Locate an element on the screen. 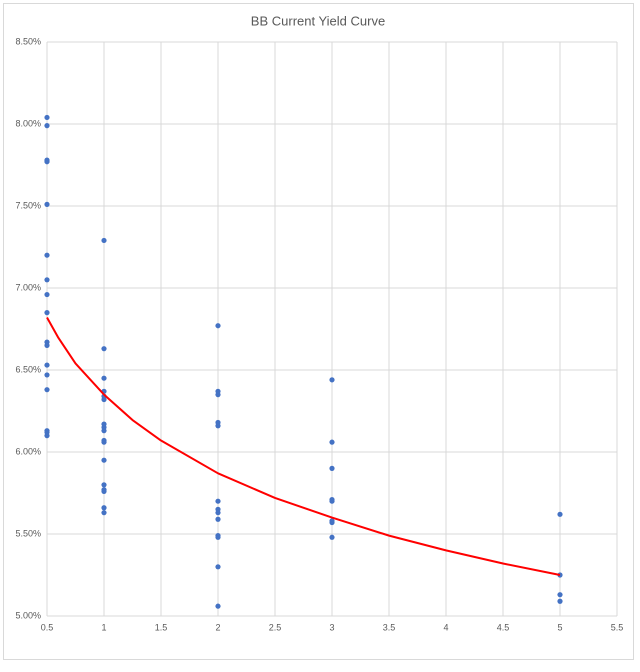 The image size is (640, 672). y-tick-label: 5.50% is located at coordinates (28, 533).